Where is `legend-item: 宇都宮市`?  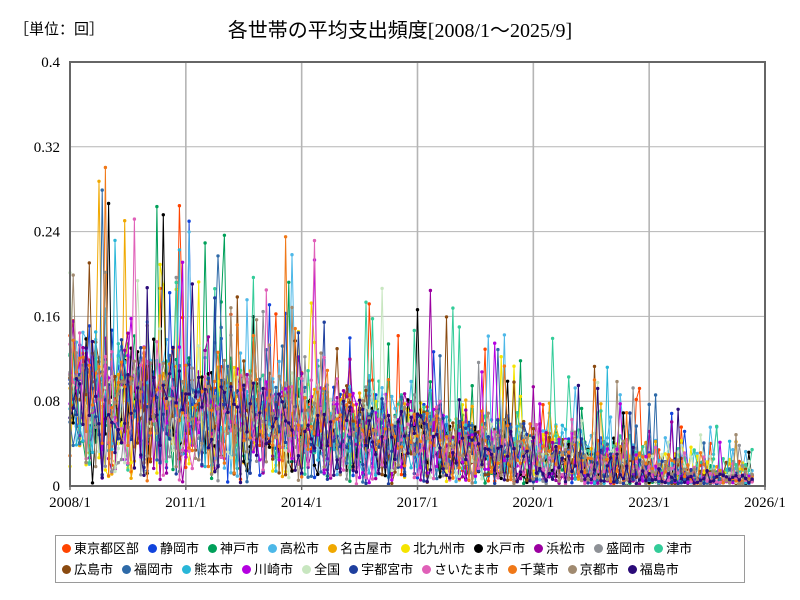 legend-item: 宇都宮市 is located at coordinates (381, 569).